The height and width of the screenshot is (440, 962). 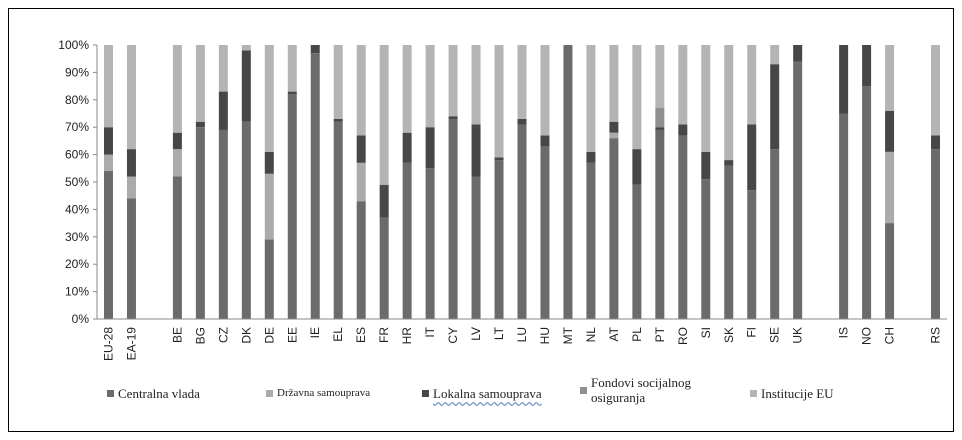 I want to click on y-tick-label: 80%, so click(x=77, y=100).